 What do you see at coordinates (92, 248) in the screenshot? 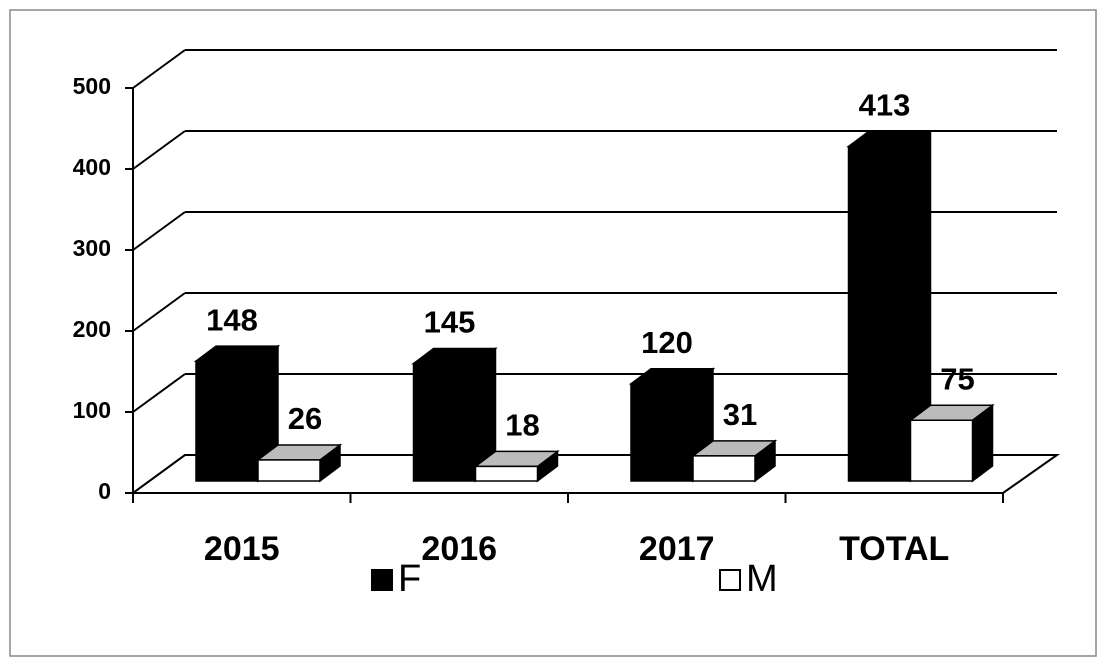
I see `y-tick-label: 300` at bounding box center [92, 248].